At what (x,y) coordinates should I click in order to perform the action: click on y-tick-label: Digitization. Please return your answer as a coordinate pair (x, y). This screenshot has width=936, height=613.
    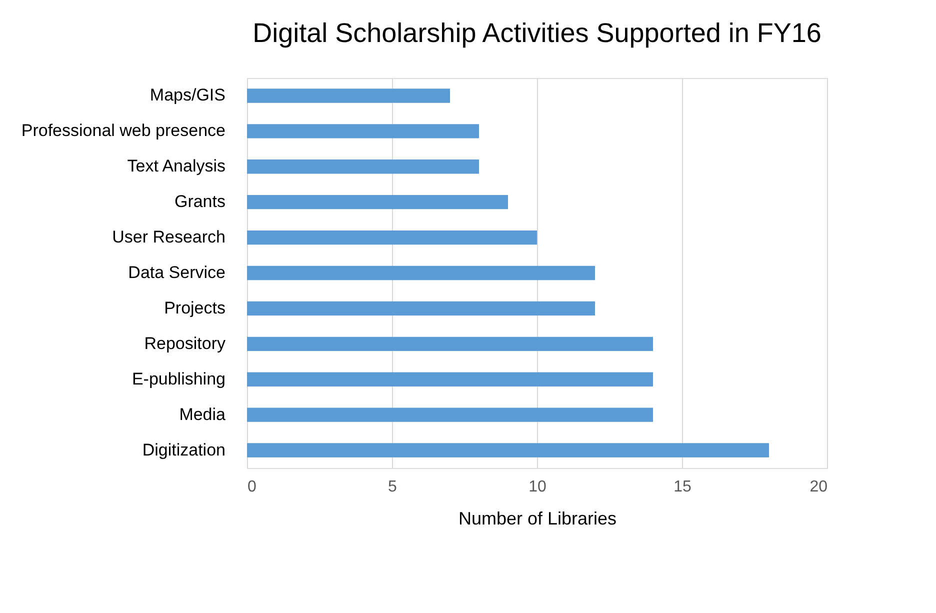
    Looking at the image, I should click on (184, 450).